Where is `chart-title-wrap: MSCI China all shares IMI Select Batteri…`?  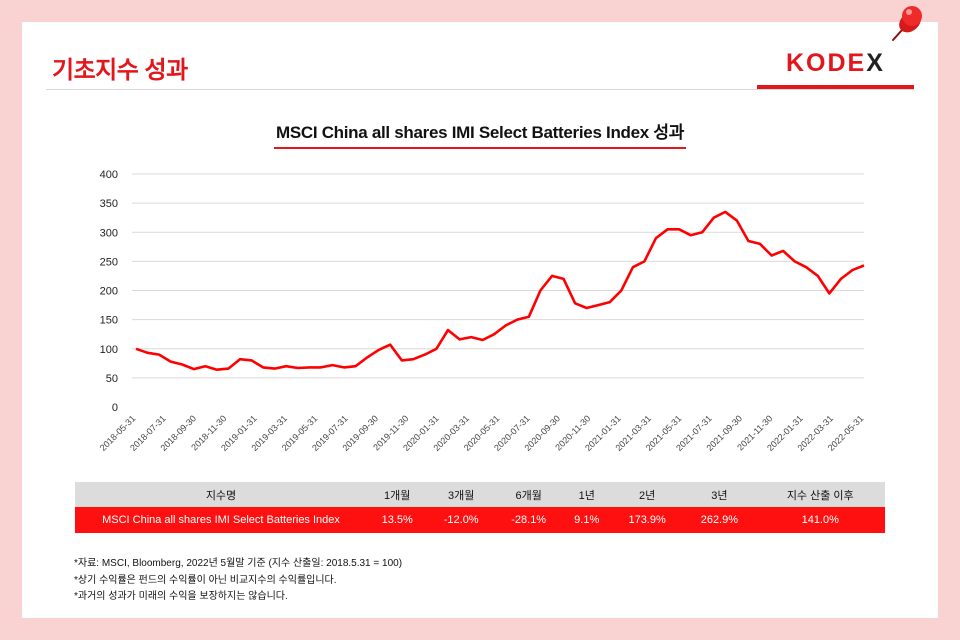
chart-title-wrap: MSCI China all shares IMI Select Batteri… is located at coordinates (480, 133).